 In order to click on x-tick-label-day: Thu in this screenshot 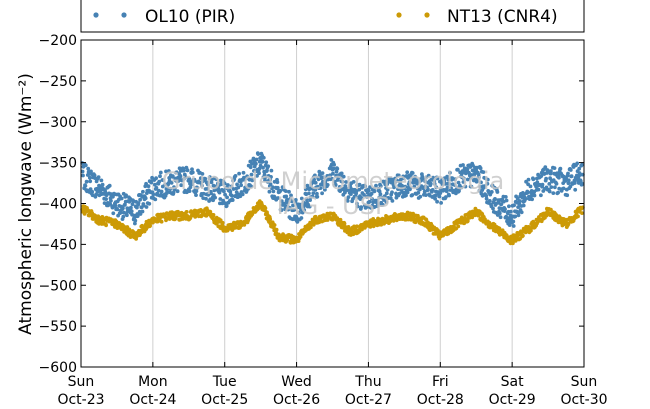, I will do `click(367, 382)`.